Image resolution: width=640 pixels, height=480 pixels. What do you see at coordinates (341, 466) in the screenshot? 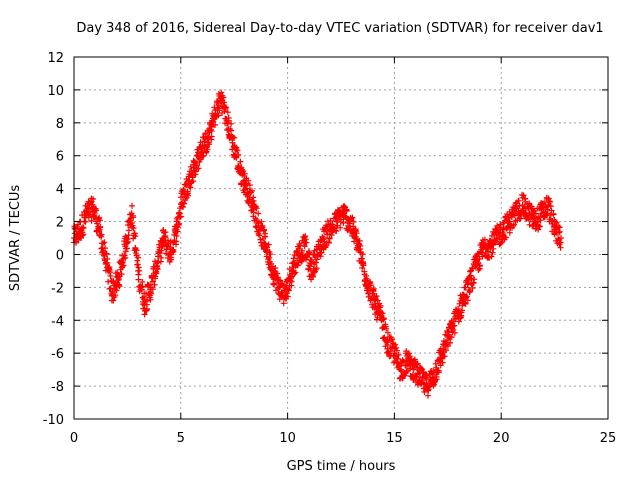
I see `x-axis-label: GPS time / hours` at bounding box center [341, 466].